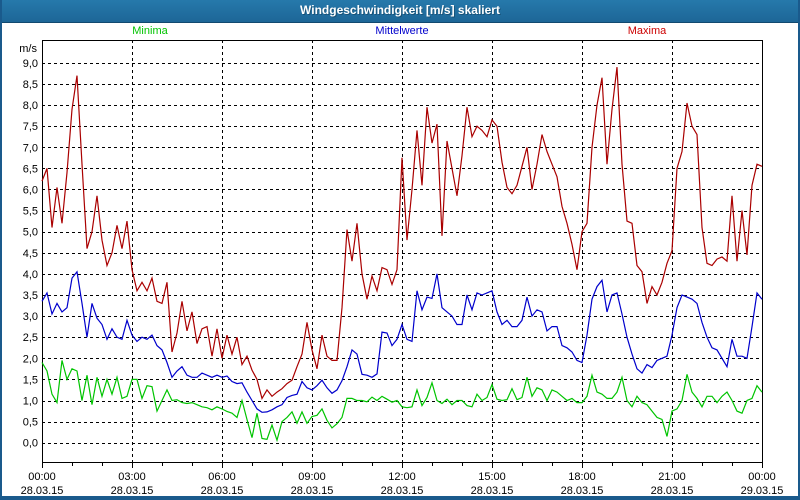 This screenshot has width=800, height=500. What do you see at coordinates (30, 380) in the screenshot?
I see `svg-text: 1,5` at bounding box center [30, 380].